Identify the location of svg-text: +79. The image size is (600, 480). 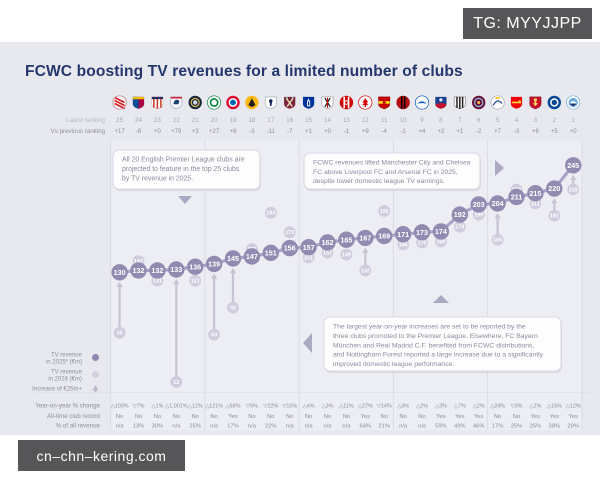
(176, 132).